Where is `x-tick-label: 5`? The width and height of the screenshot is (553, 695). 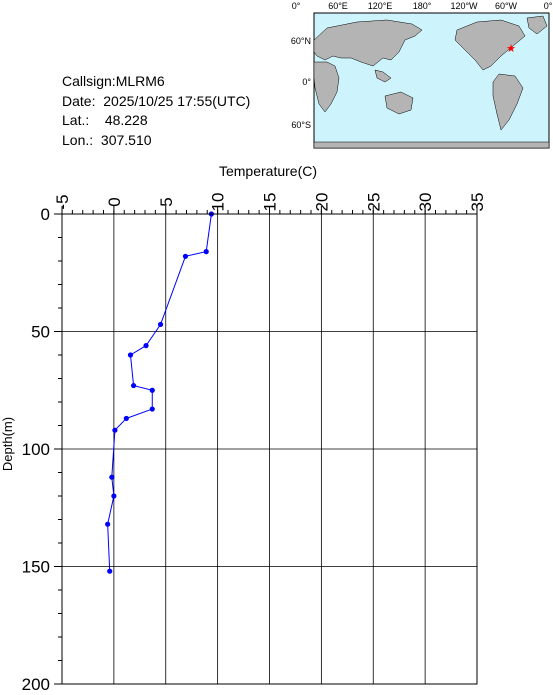
x-tick-label: 5 is located at coordinates (166, 201).